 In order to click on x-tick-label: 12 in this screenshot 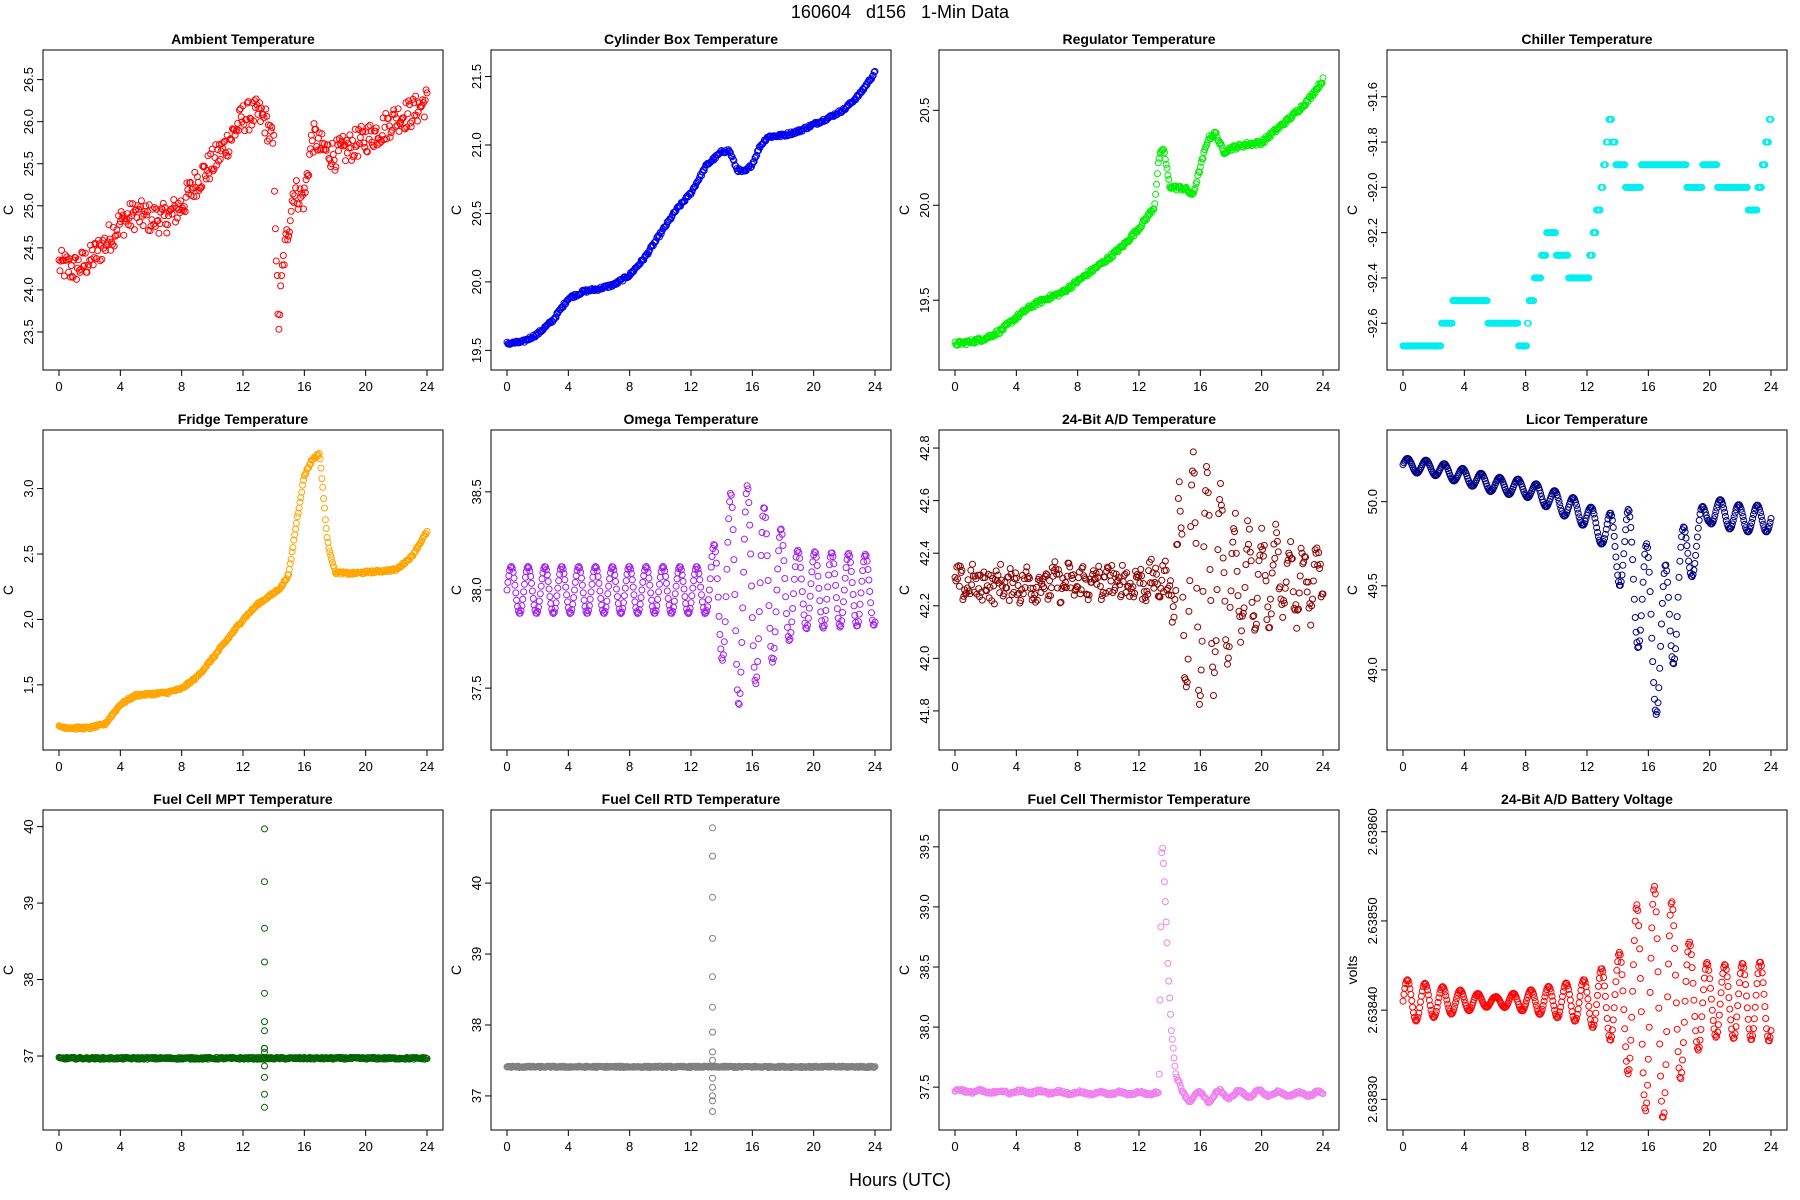, I will do `click(243, 1146)`.